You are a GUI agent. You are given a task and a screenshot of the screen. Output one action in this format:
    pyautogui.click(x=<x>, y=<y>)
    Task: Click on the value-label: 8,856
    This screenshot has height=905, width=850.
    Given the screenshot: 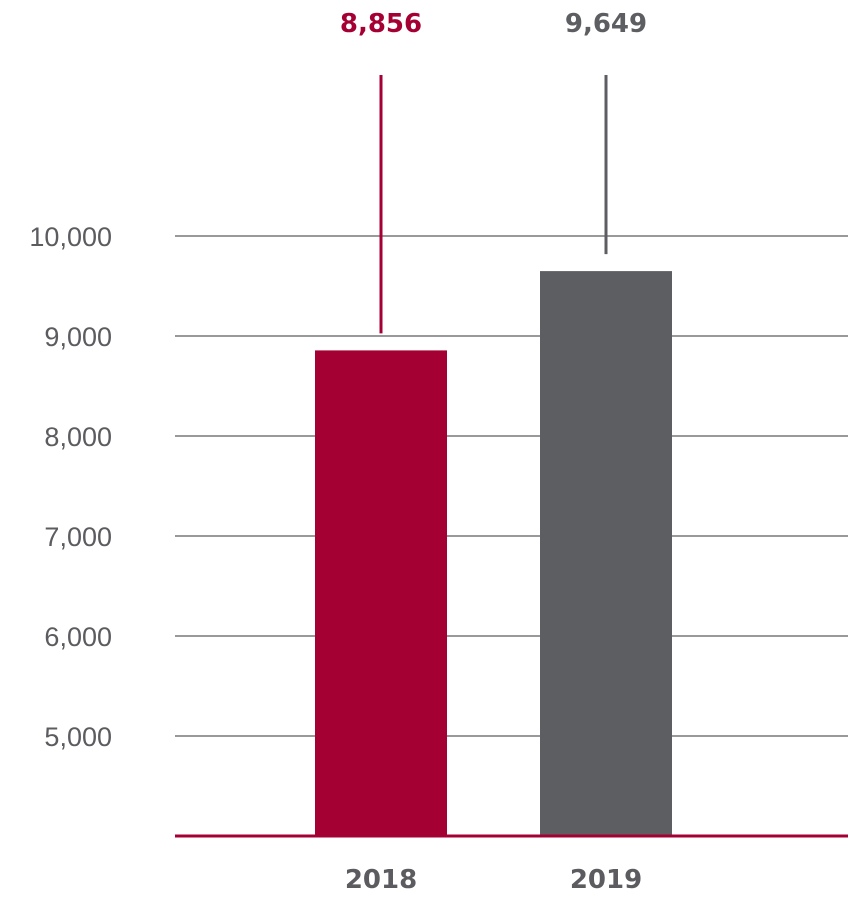 What is the action you would take?
    pyautogui.click(x=381, y=24)
    